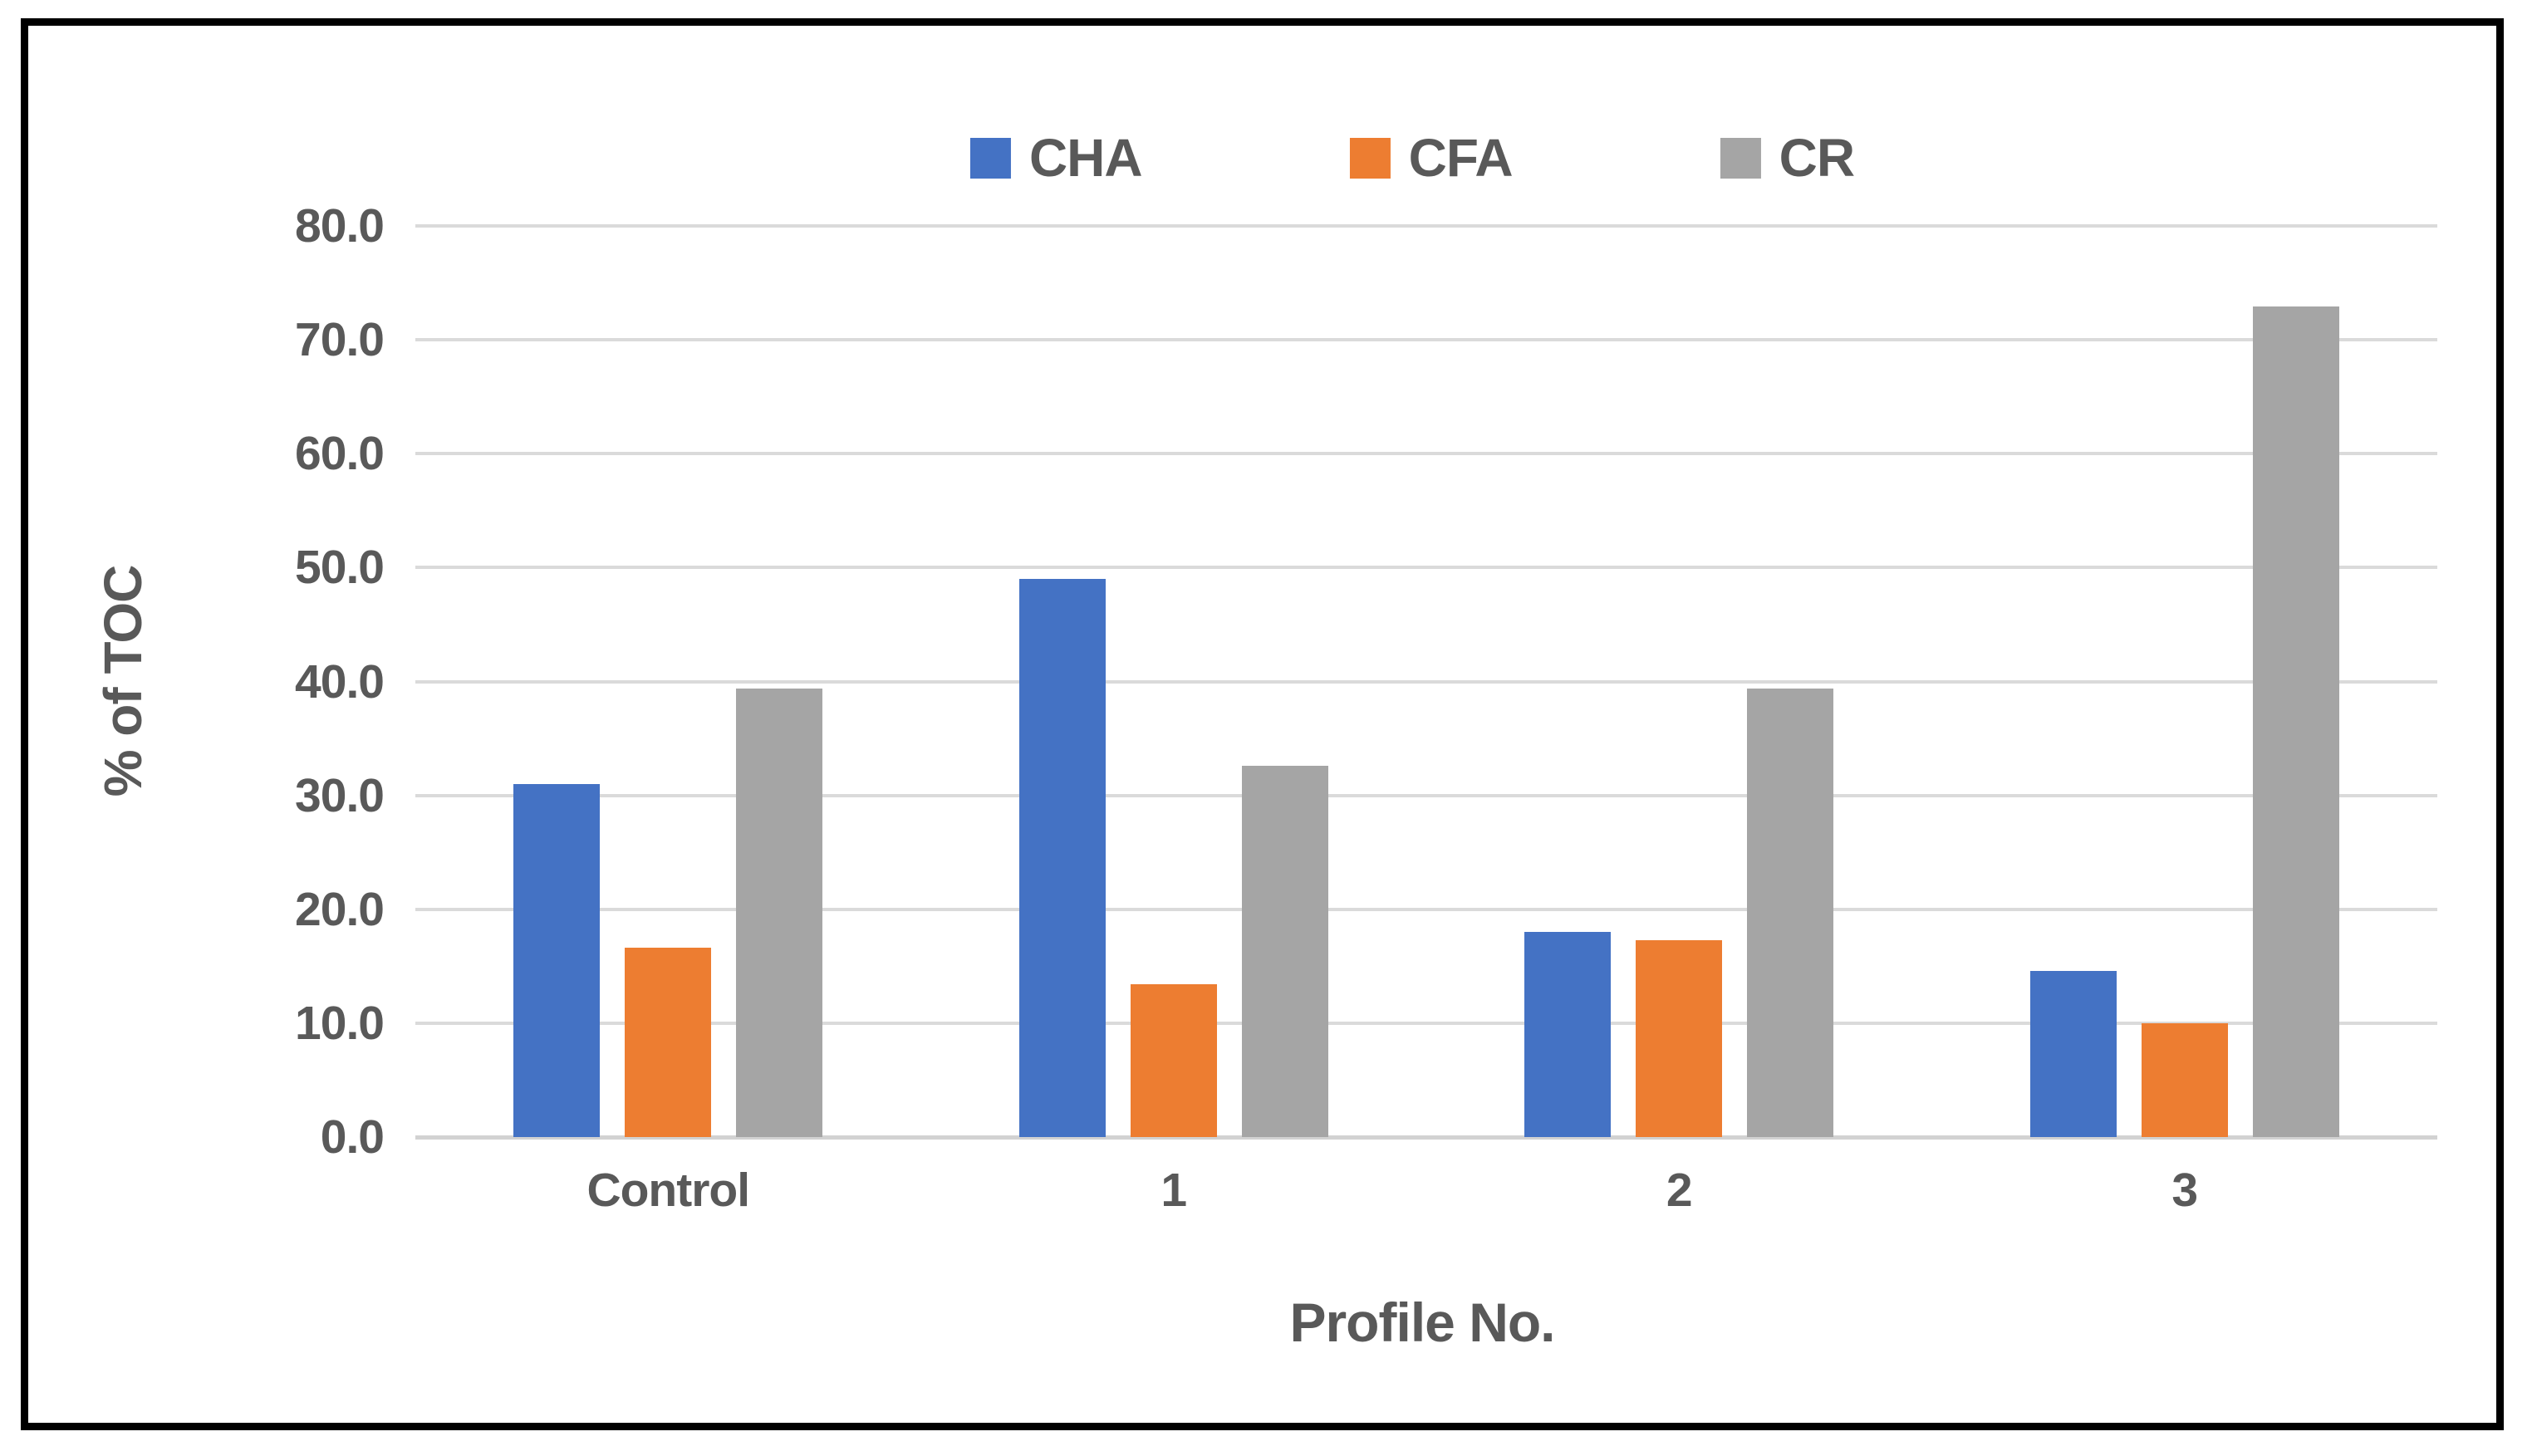 This screenshot has height=1456, width=2532. I want to click on bar-cha-control, so click(557, 960).